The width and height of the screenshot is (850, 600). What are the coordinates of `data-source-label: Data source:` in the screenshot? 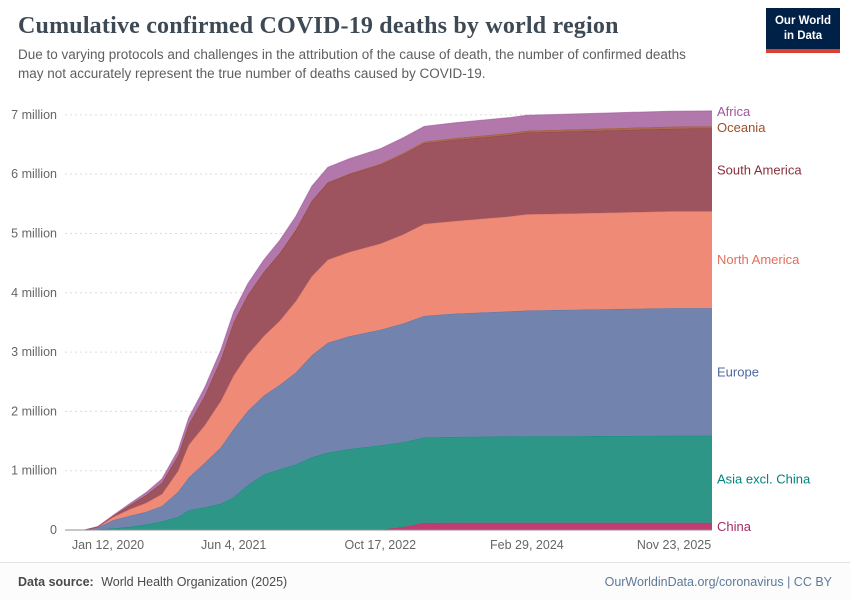 It's located at (56, 581).